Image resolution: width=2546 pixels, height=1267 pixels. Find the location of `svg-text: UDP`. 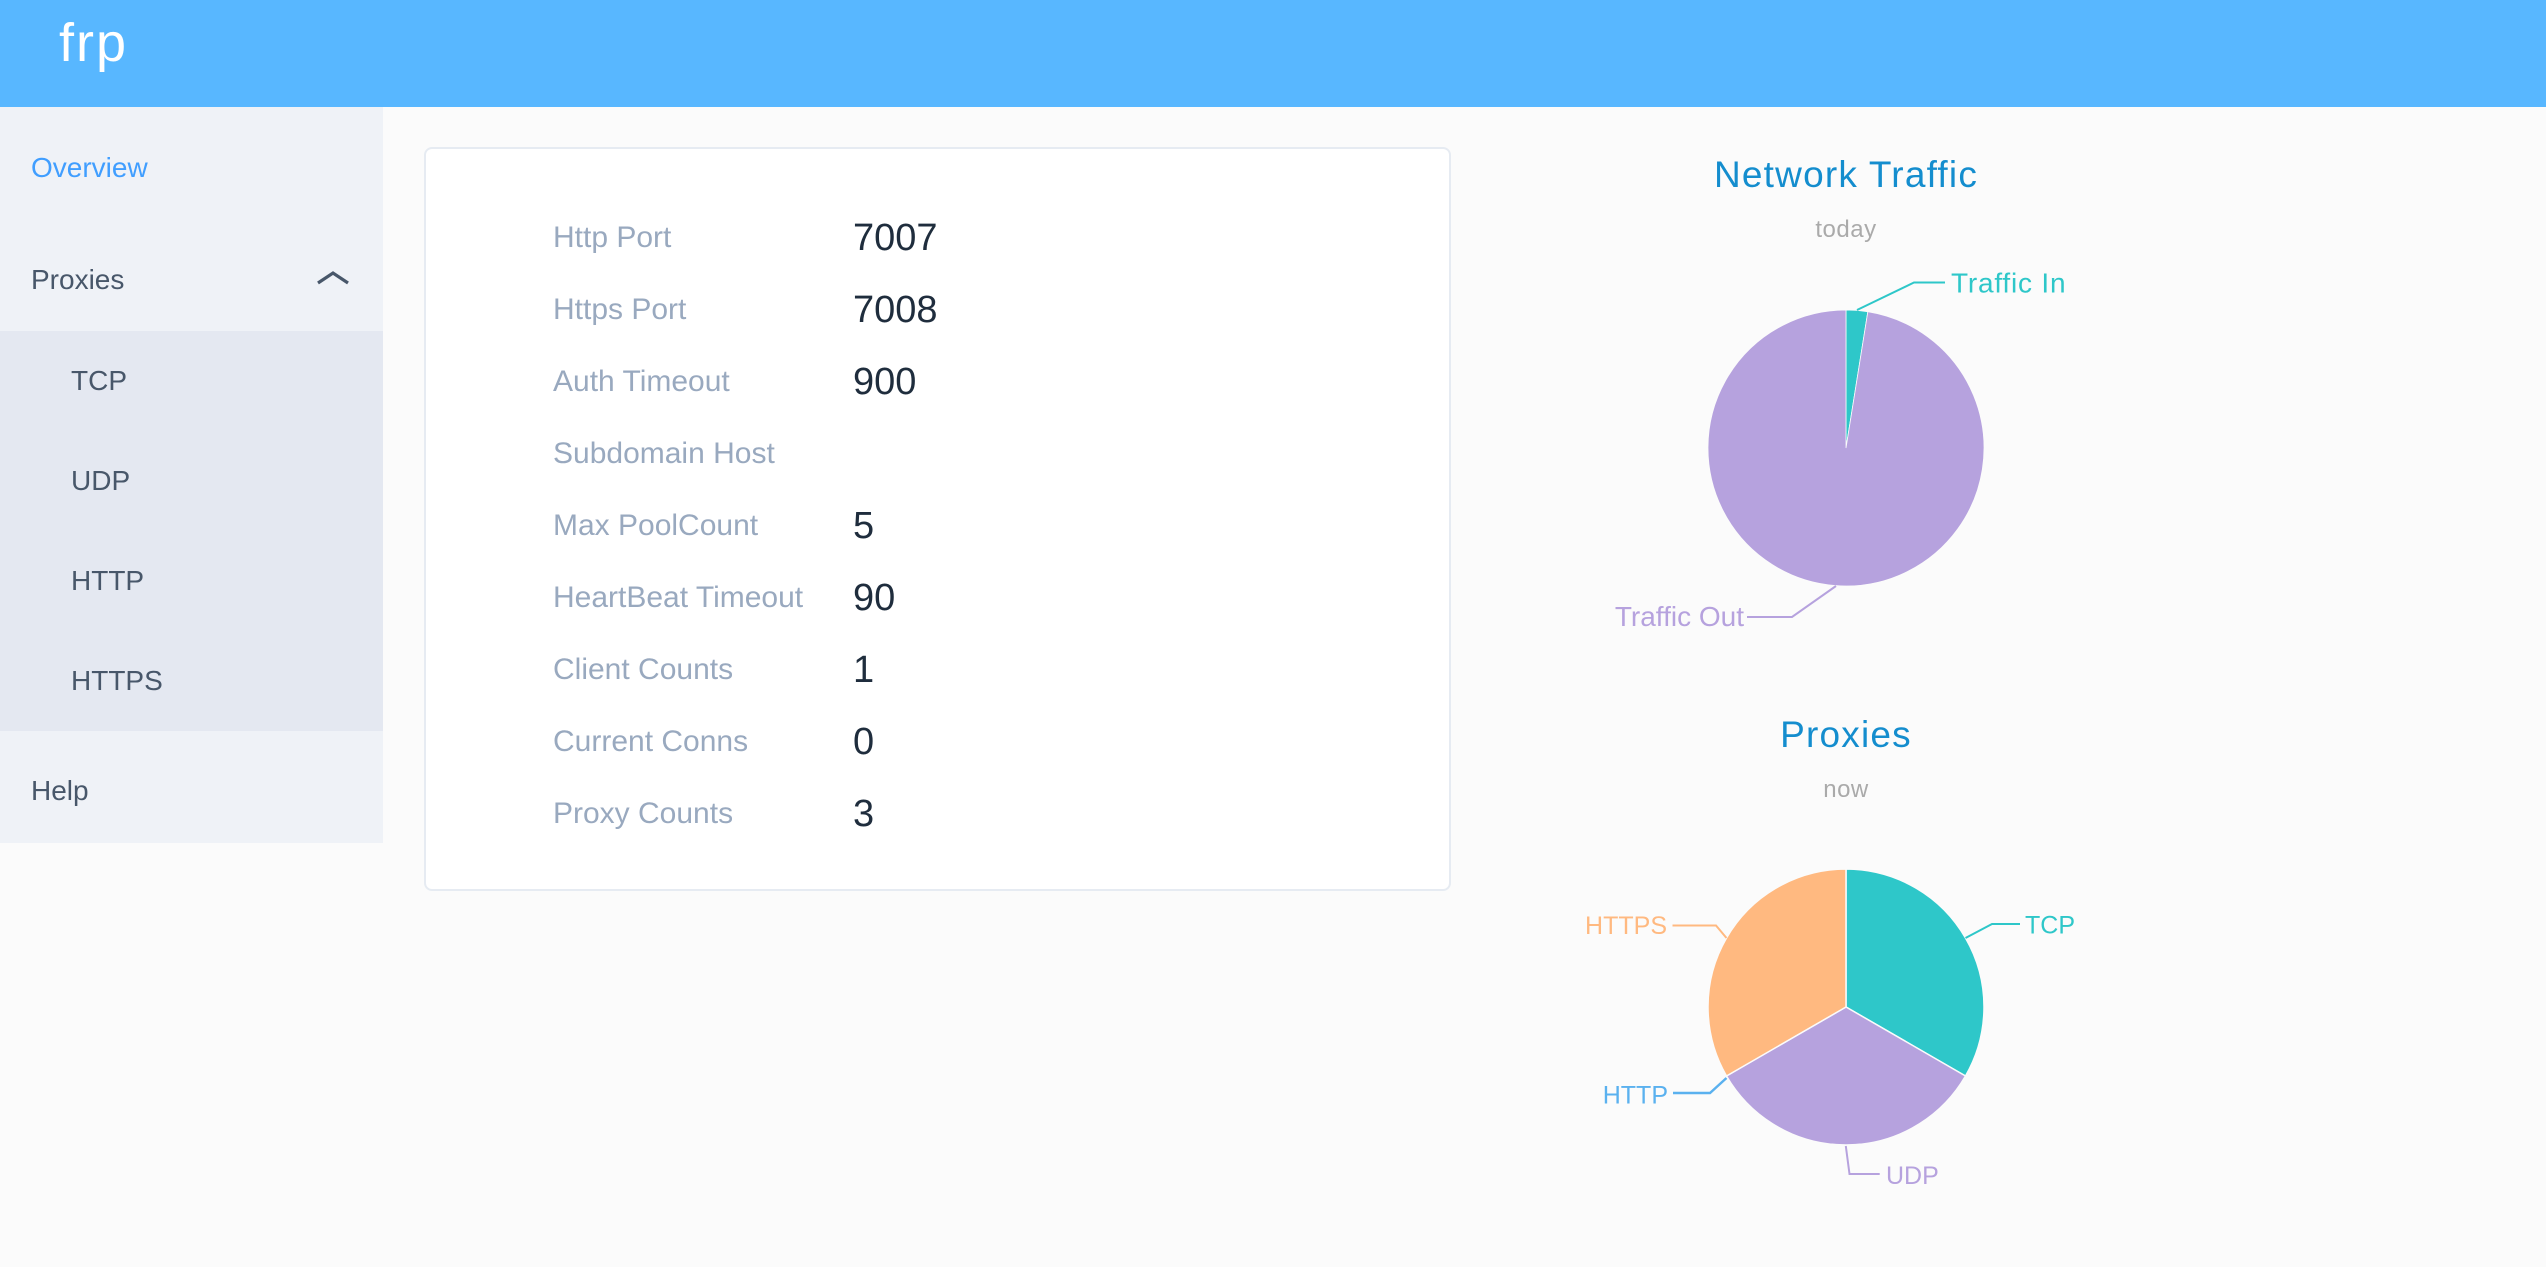

svg-text: UDP is located at coordinates (1912, 1176).